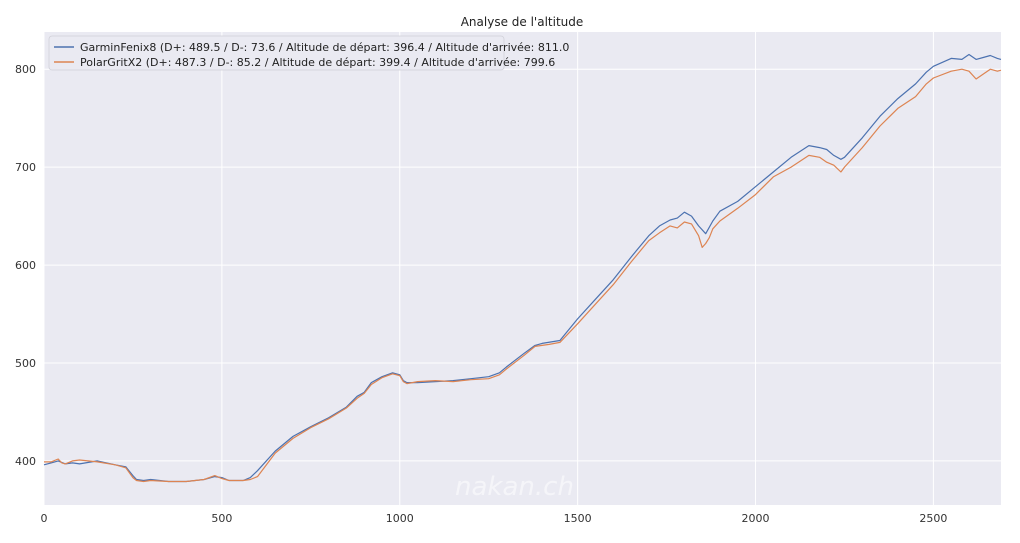 This screenshot has width=1020, height=543. I want to click on x-tick-label: 0, so click(44, 518).